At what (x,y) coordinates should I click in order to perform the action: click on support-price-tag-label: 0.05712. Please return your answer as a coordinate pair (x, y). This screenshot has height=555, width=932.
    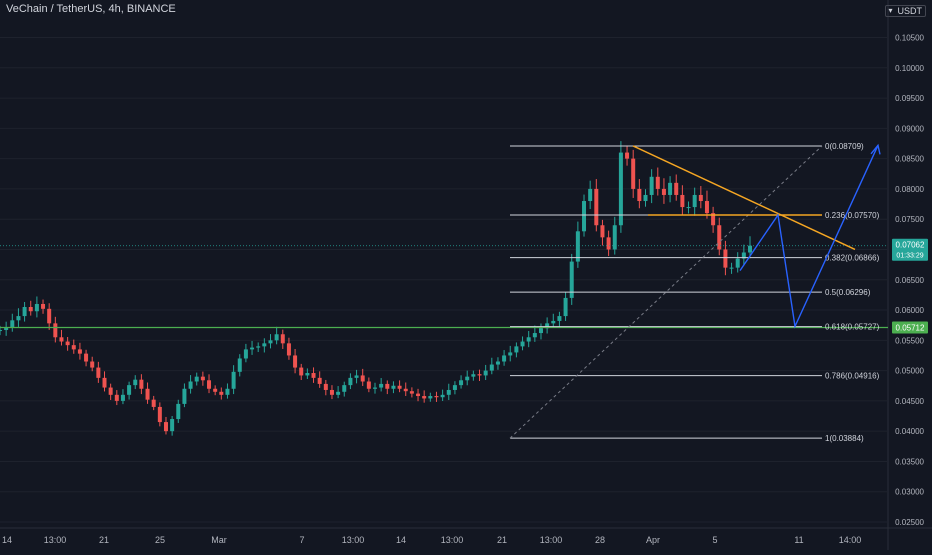
    Looking at the image, I should click on (910, 327).